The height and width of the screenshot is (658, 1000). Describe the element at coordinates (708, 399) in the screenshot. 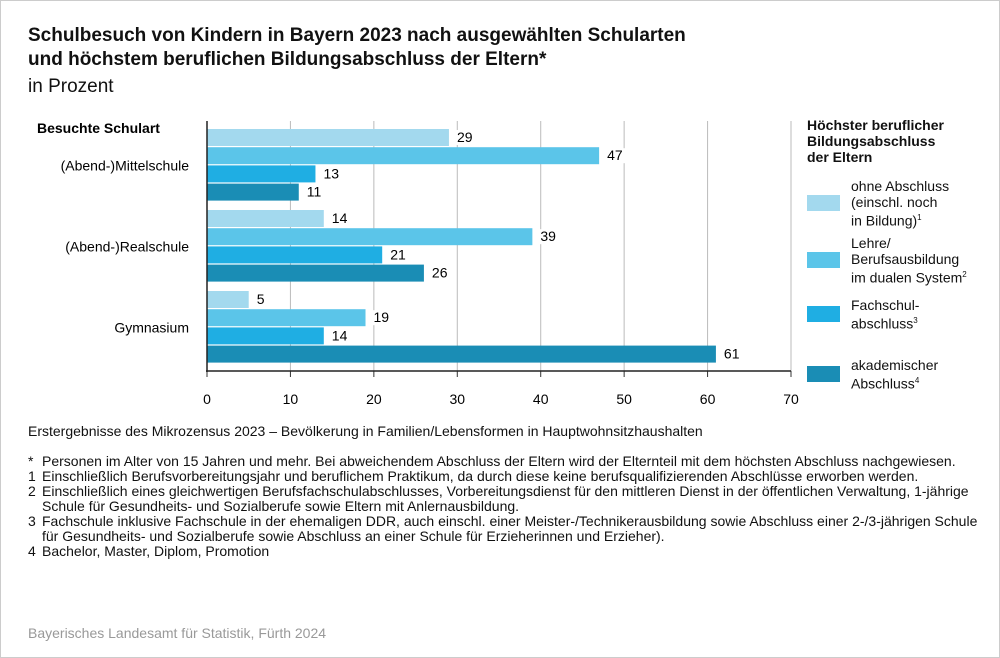

I see `x-tick-label: 60` at that location.